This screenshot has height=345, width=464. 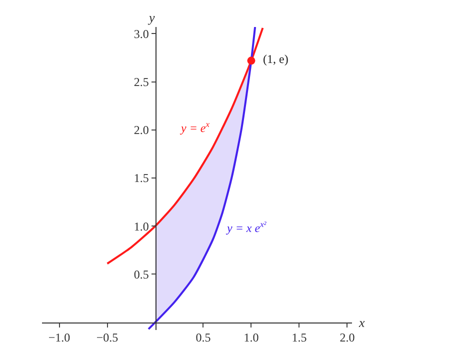 I want to click on x-tick-label: 0.5, so click(x=203, y=337).